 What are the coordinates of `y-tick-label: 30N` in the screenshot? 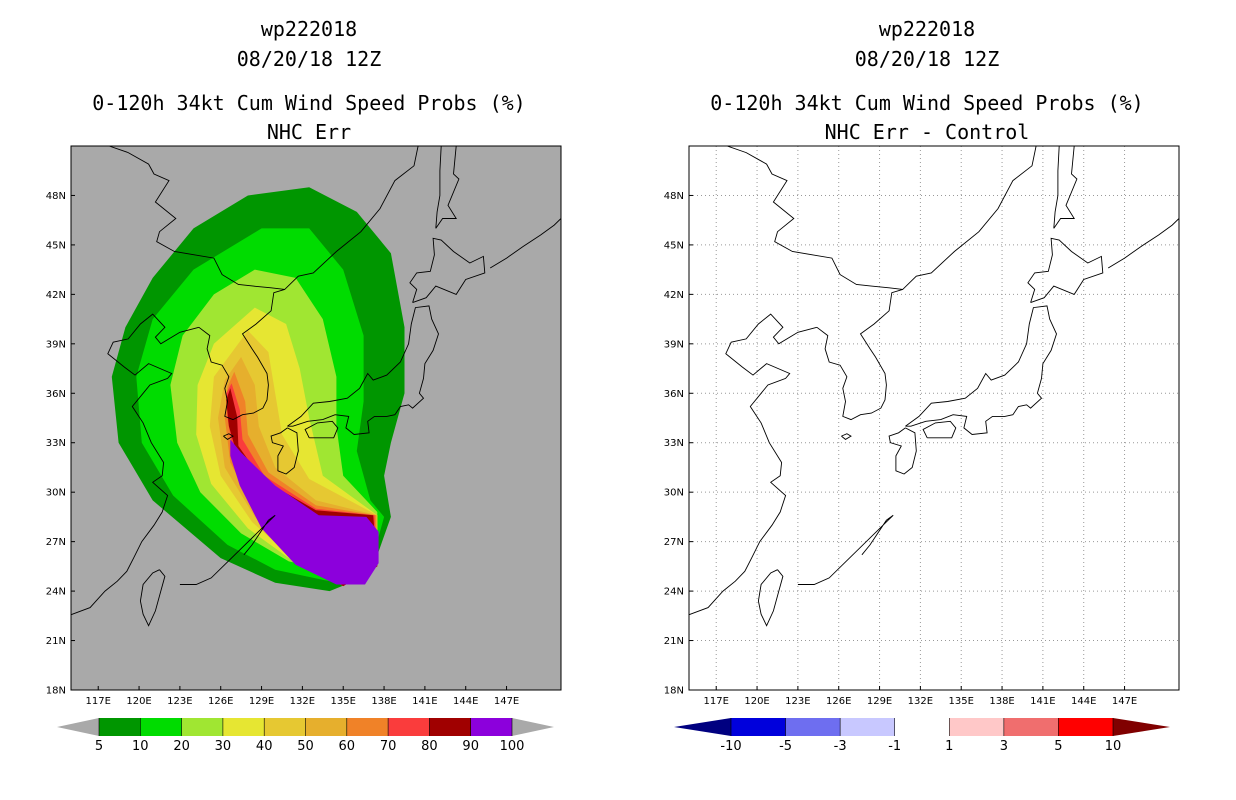 It's located at (56, 493).